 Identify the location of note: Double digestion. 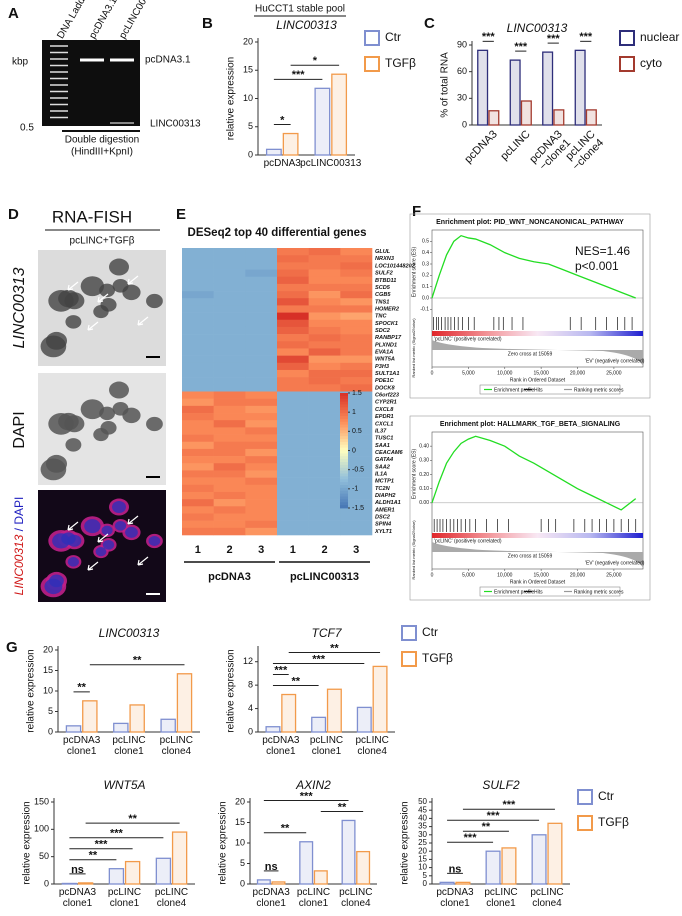
(102, 140).